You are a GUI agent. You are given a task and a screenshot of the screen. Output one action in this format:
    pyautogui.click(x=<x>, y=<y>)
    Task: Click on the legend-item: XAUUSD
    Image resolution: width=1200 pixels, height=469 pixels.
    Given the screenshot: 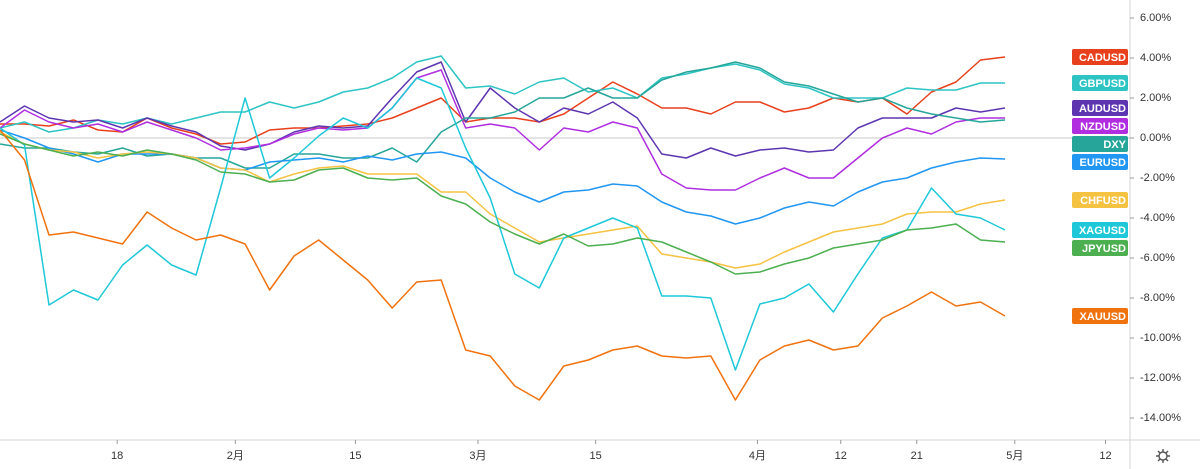 What is the action you would take?
    pyautogui.click(x=1100, y=316)
    